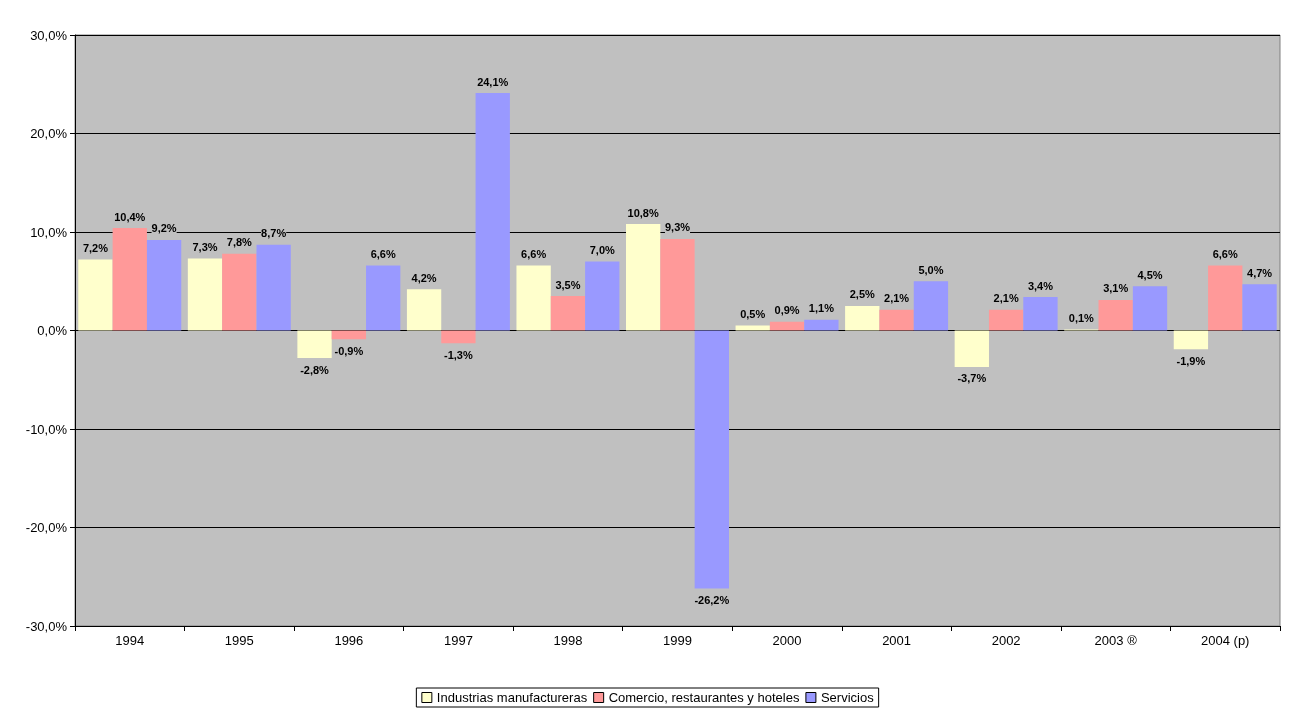 The image size is (1295, 711). Describe the element at coordinates (568, 284) in the screenshot. I see `data-label: 3,5%` at that location.